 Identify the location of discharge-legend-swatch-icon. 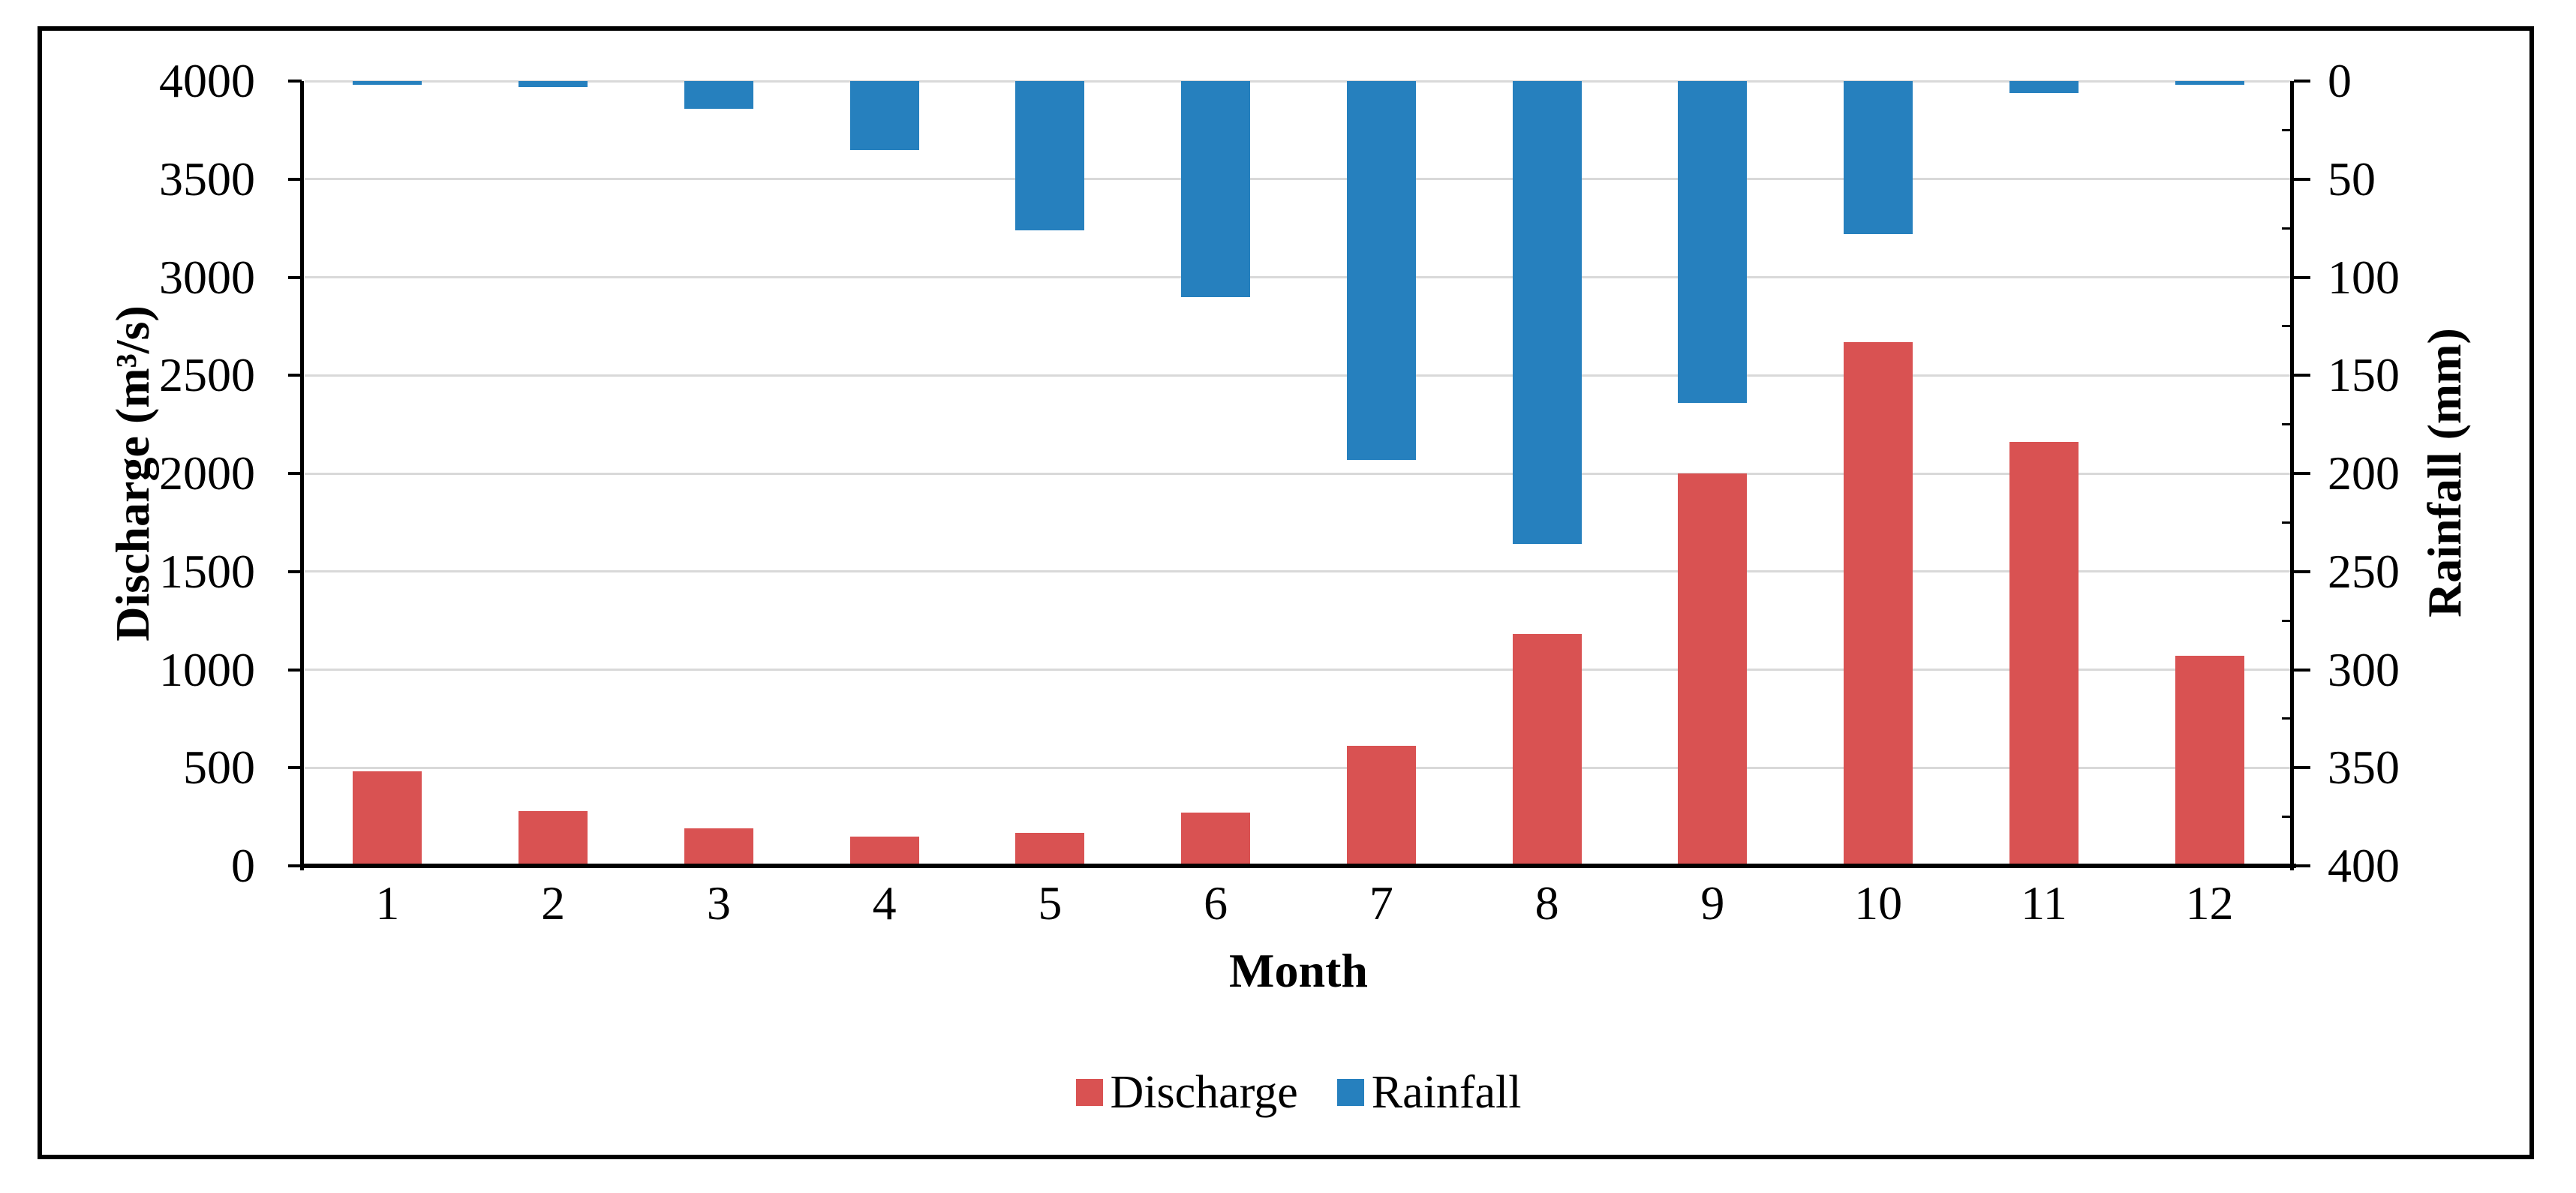
(1089, 1092).